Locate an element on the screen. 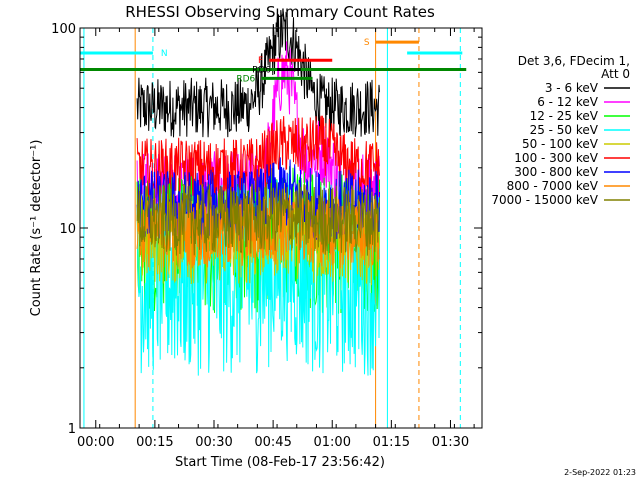 This screenshot has width=640, height=485. x-tick-label: 00:00 is located at coordinates (95, 442).